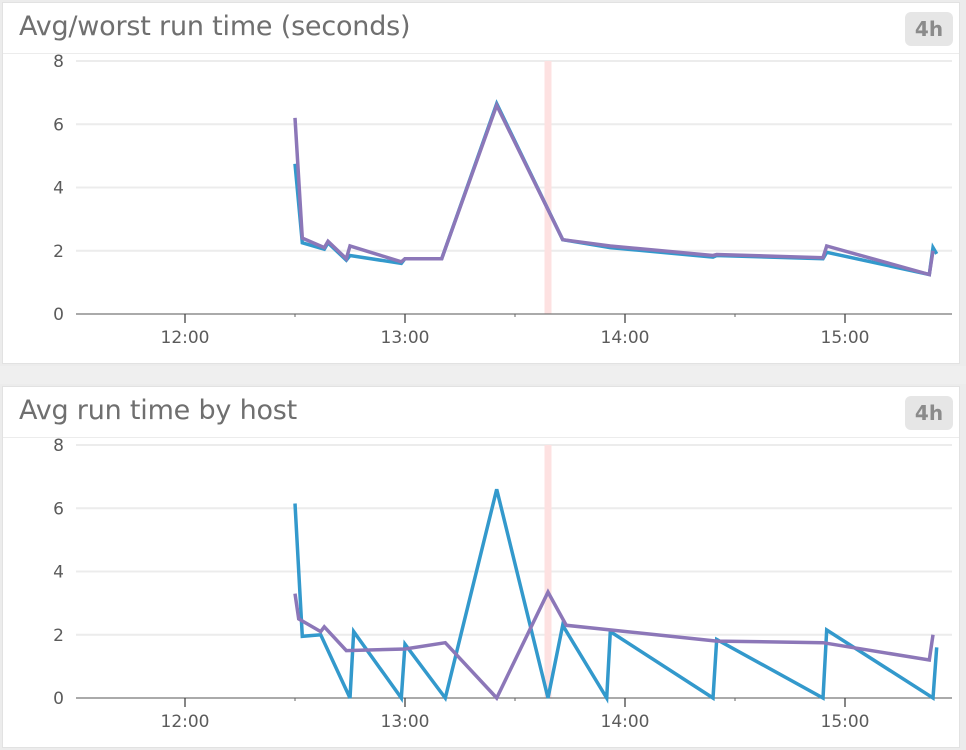 This screenshot has height=750, width=966. What do you see at coordinates (158, 410) in the screenshot?
I see `panel-title: Avg run time by host` at bounding box center [158, 410].